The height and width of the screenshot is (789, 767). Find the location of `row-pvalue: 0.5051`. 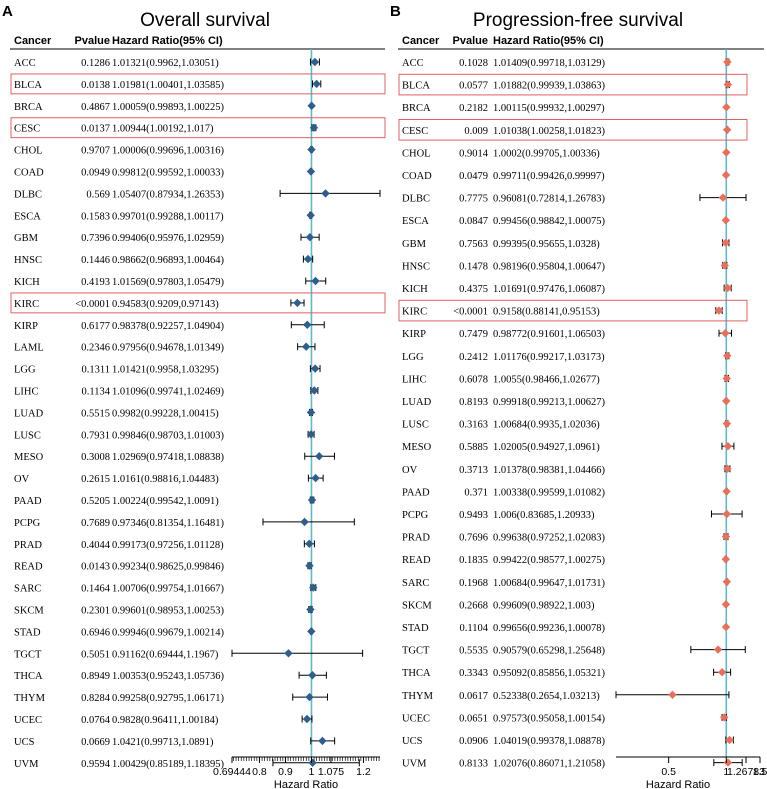

row-pvalue: 0.5051 is located at coordinates (95, 654).